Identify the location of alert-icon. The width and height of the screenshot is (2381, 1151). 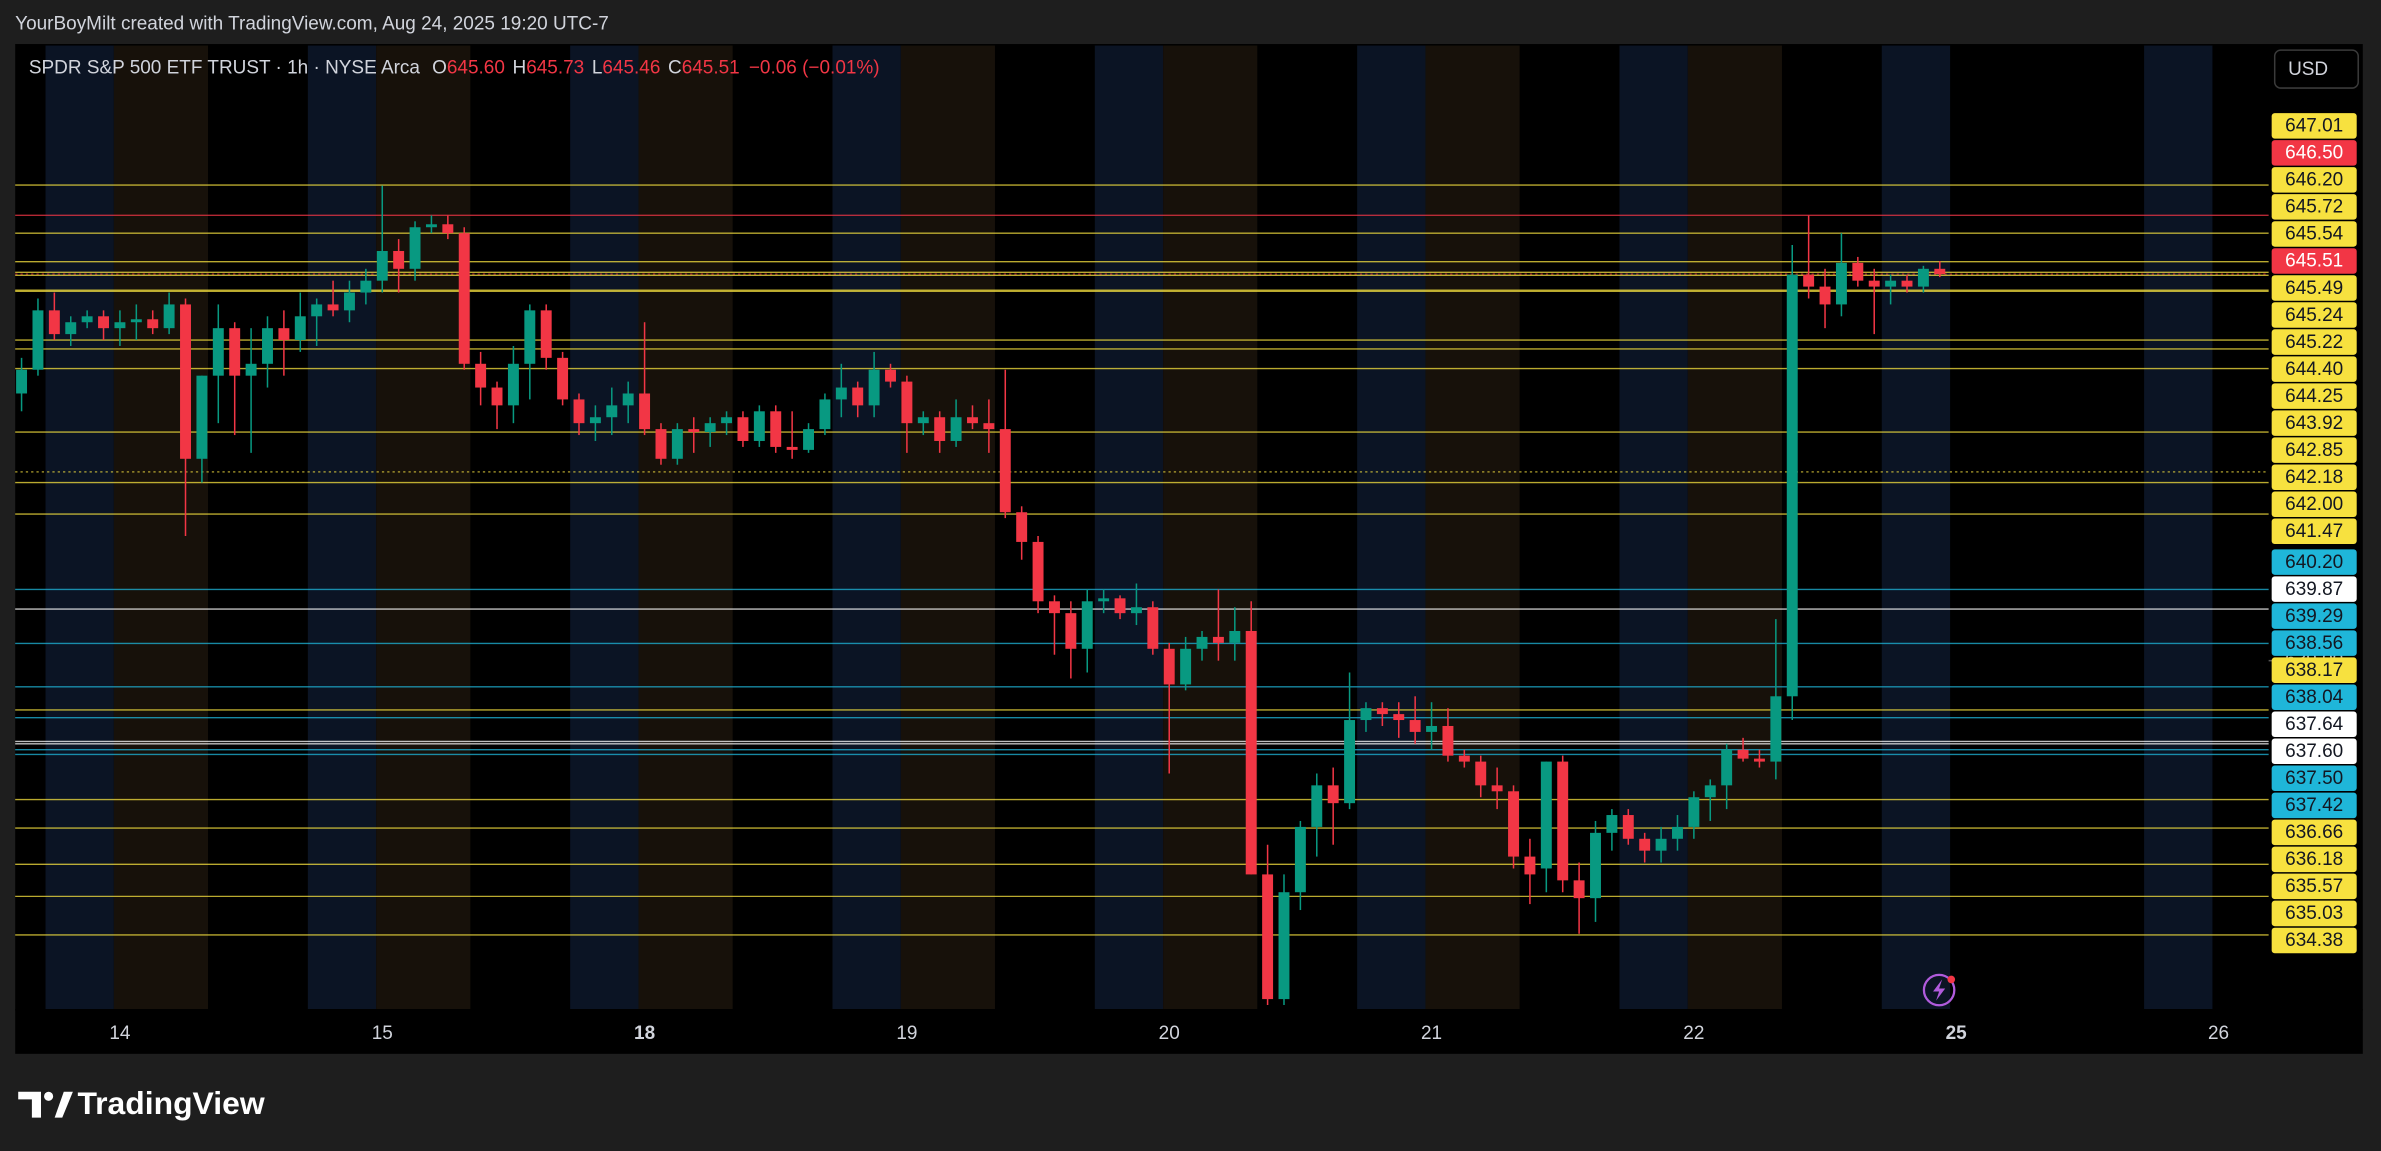
(1939, 990).